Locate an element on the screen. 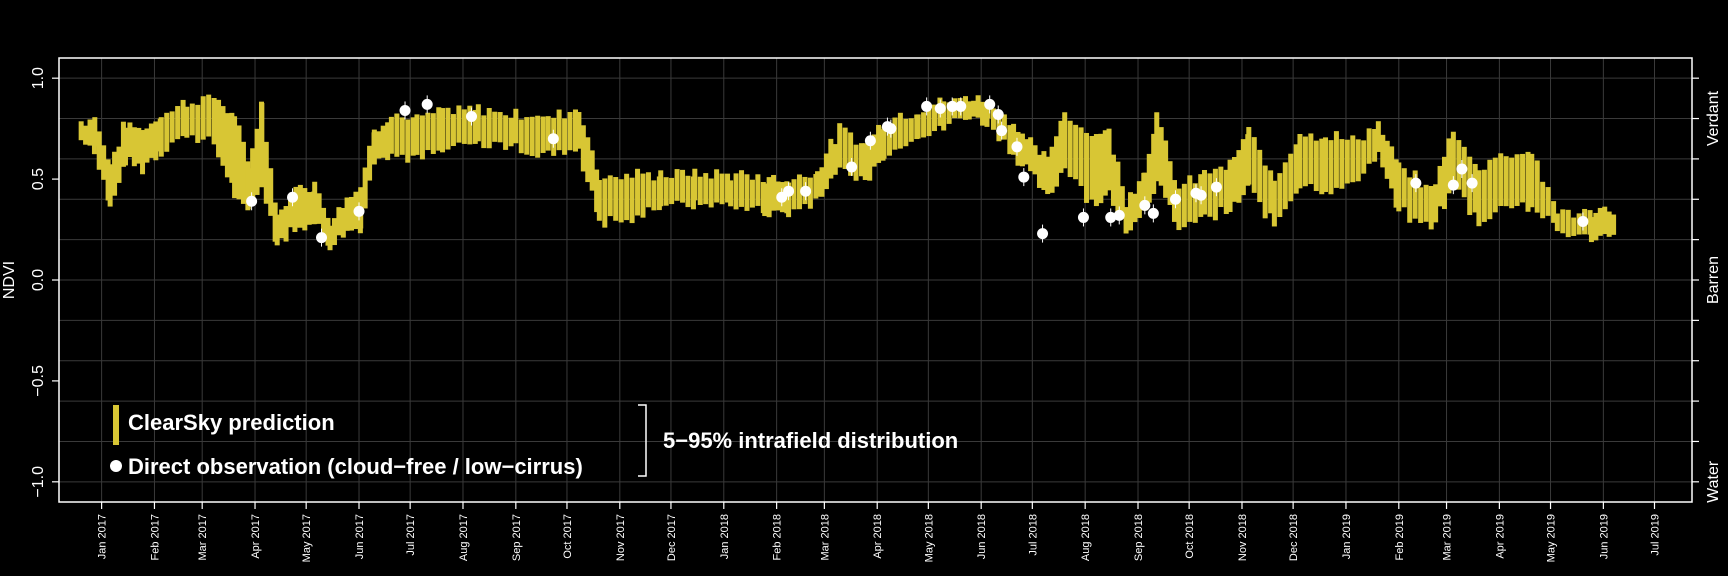 The image size is (1728, 576). x-tick-label: Jul 2019 is located at coordinates (1655, 535).